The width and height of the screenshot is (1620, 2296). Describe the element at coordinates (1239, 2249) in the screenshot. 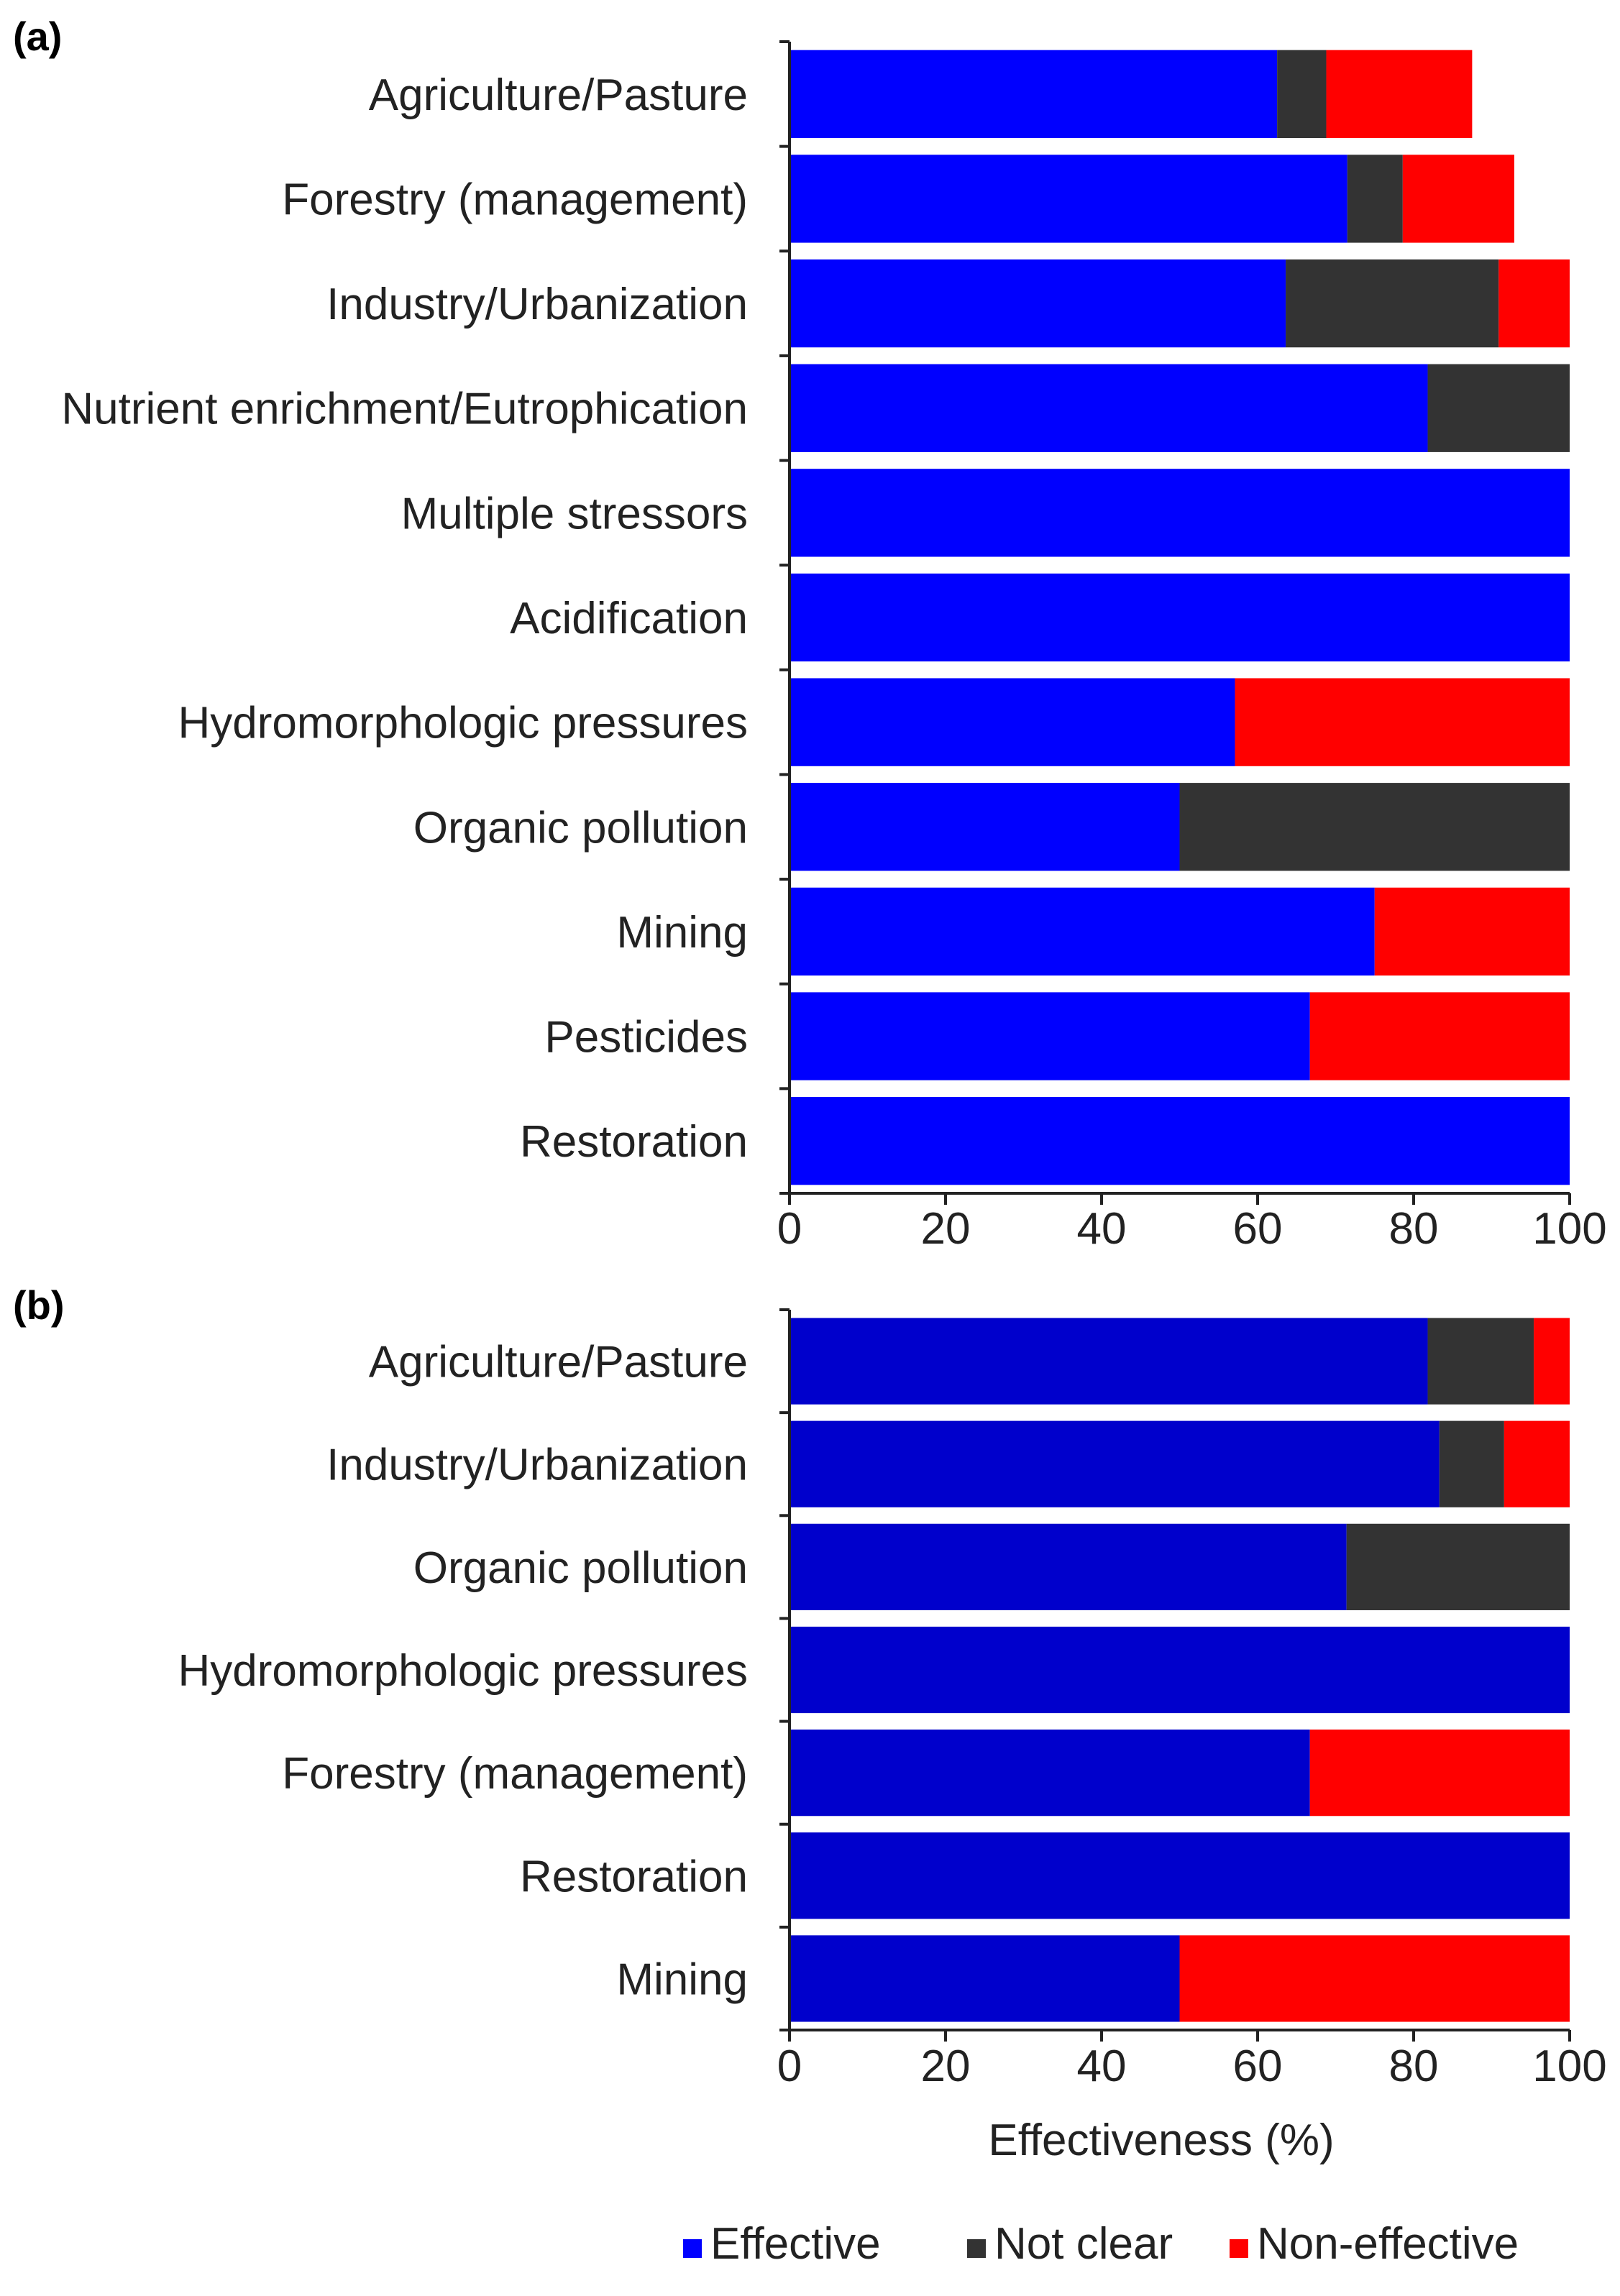

I see `legend-non-effective-swatch` at that location.